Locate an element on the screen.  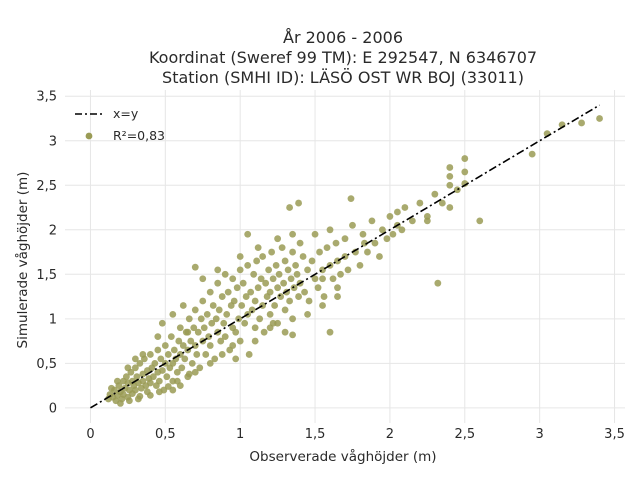
x-tick-label: 1,5 is located at coordinates (315, 434).